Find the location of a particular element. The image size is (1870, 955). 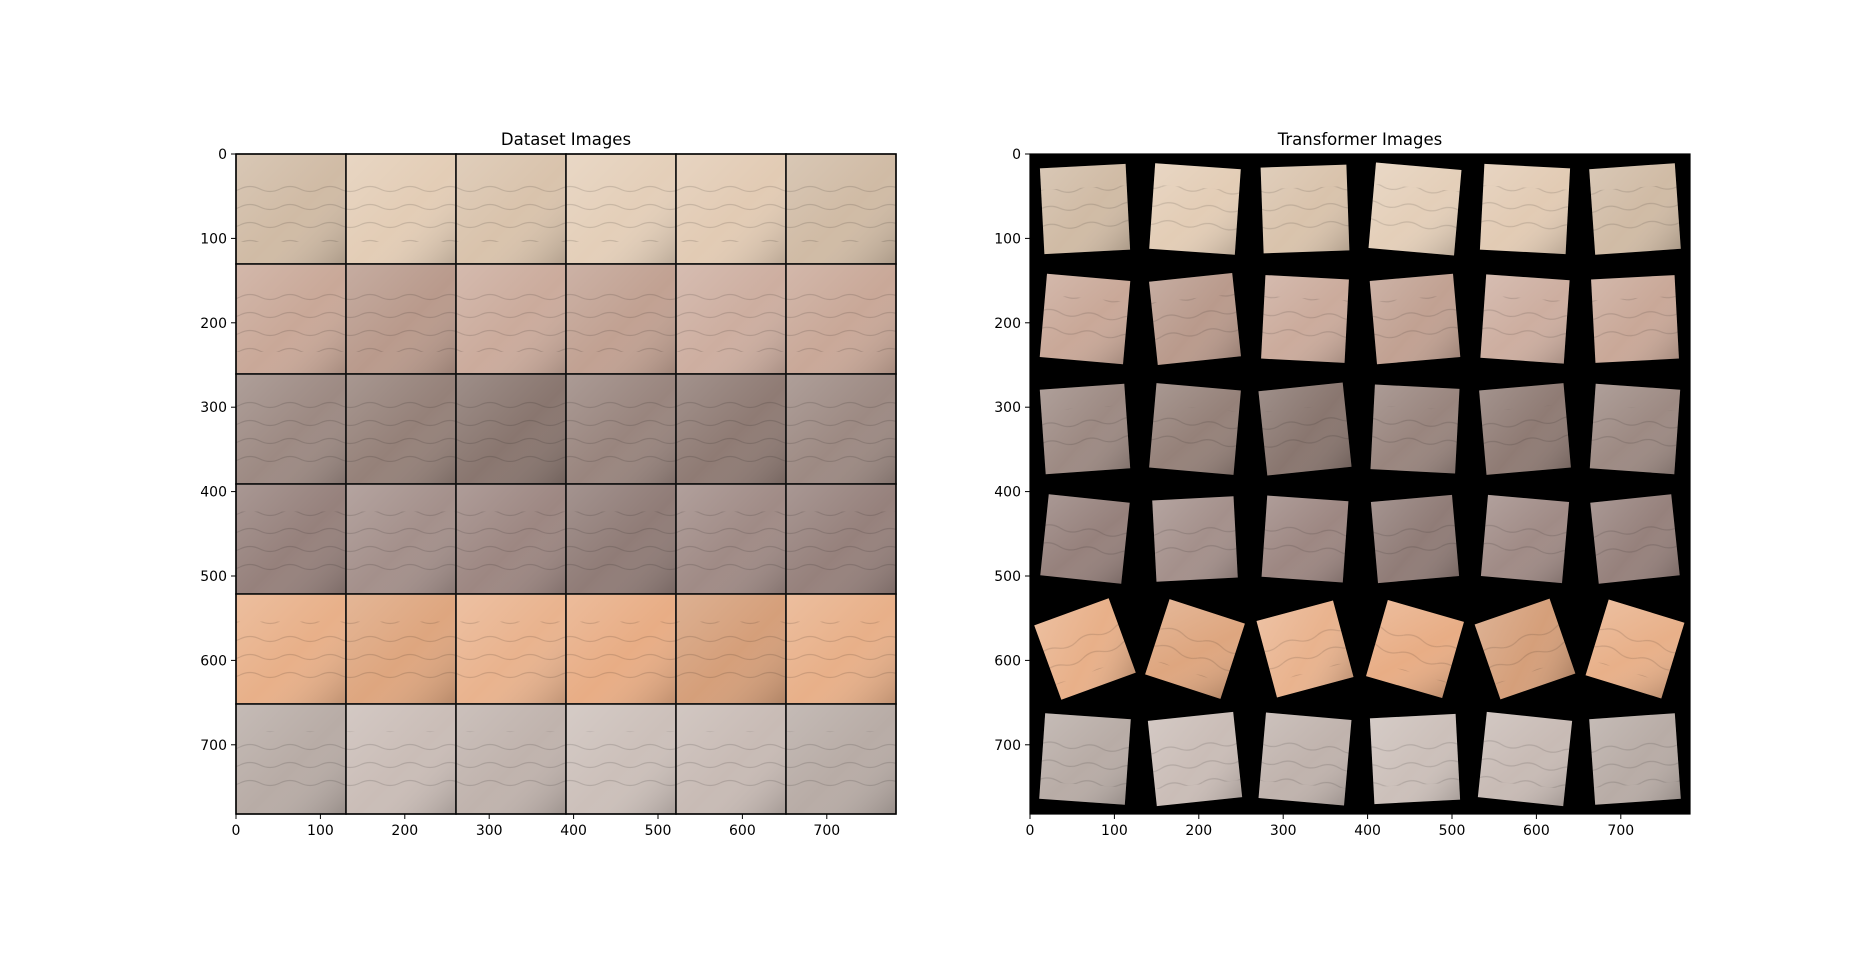

x-tick-label: 0 is located at coordinates (1030, 831).